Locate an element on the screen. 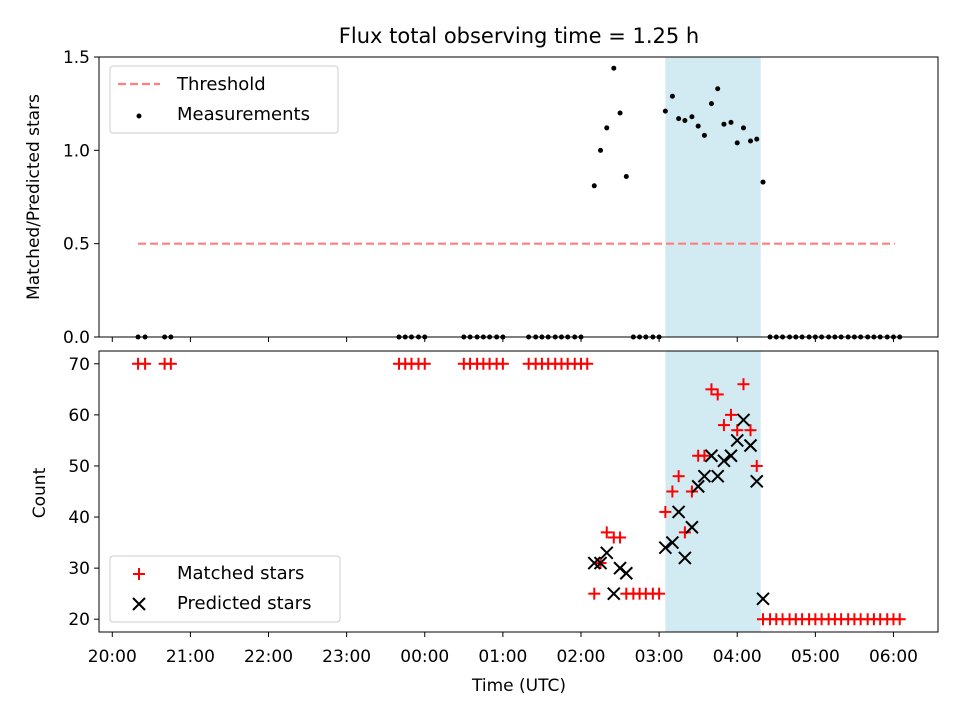 The image size is (960, 725). chart-title: Flux total observing time = 1.25 h is located at coordinates (519, 36).